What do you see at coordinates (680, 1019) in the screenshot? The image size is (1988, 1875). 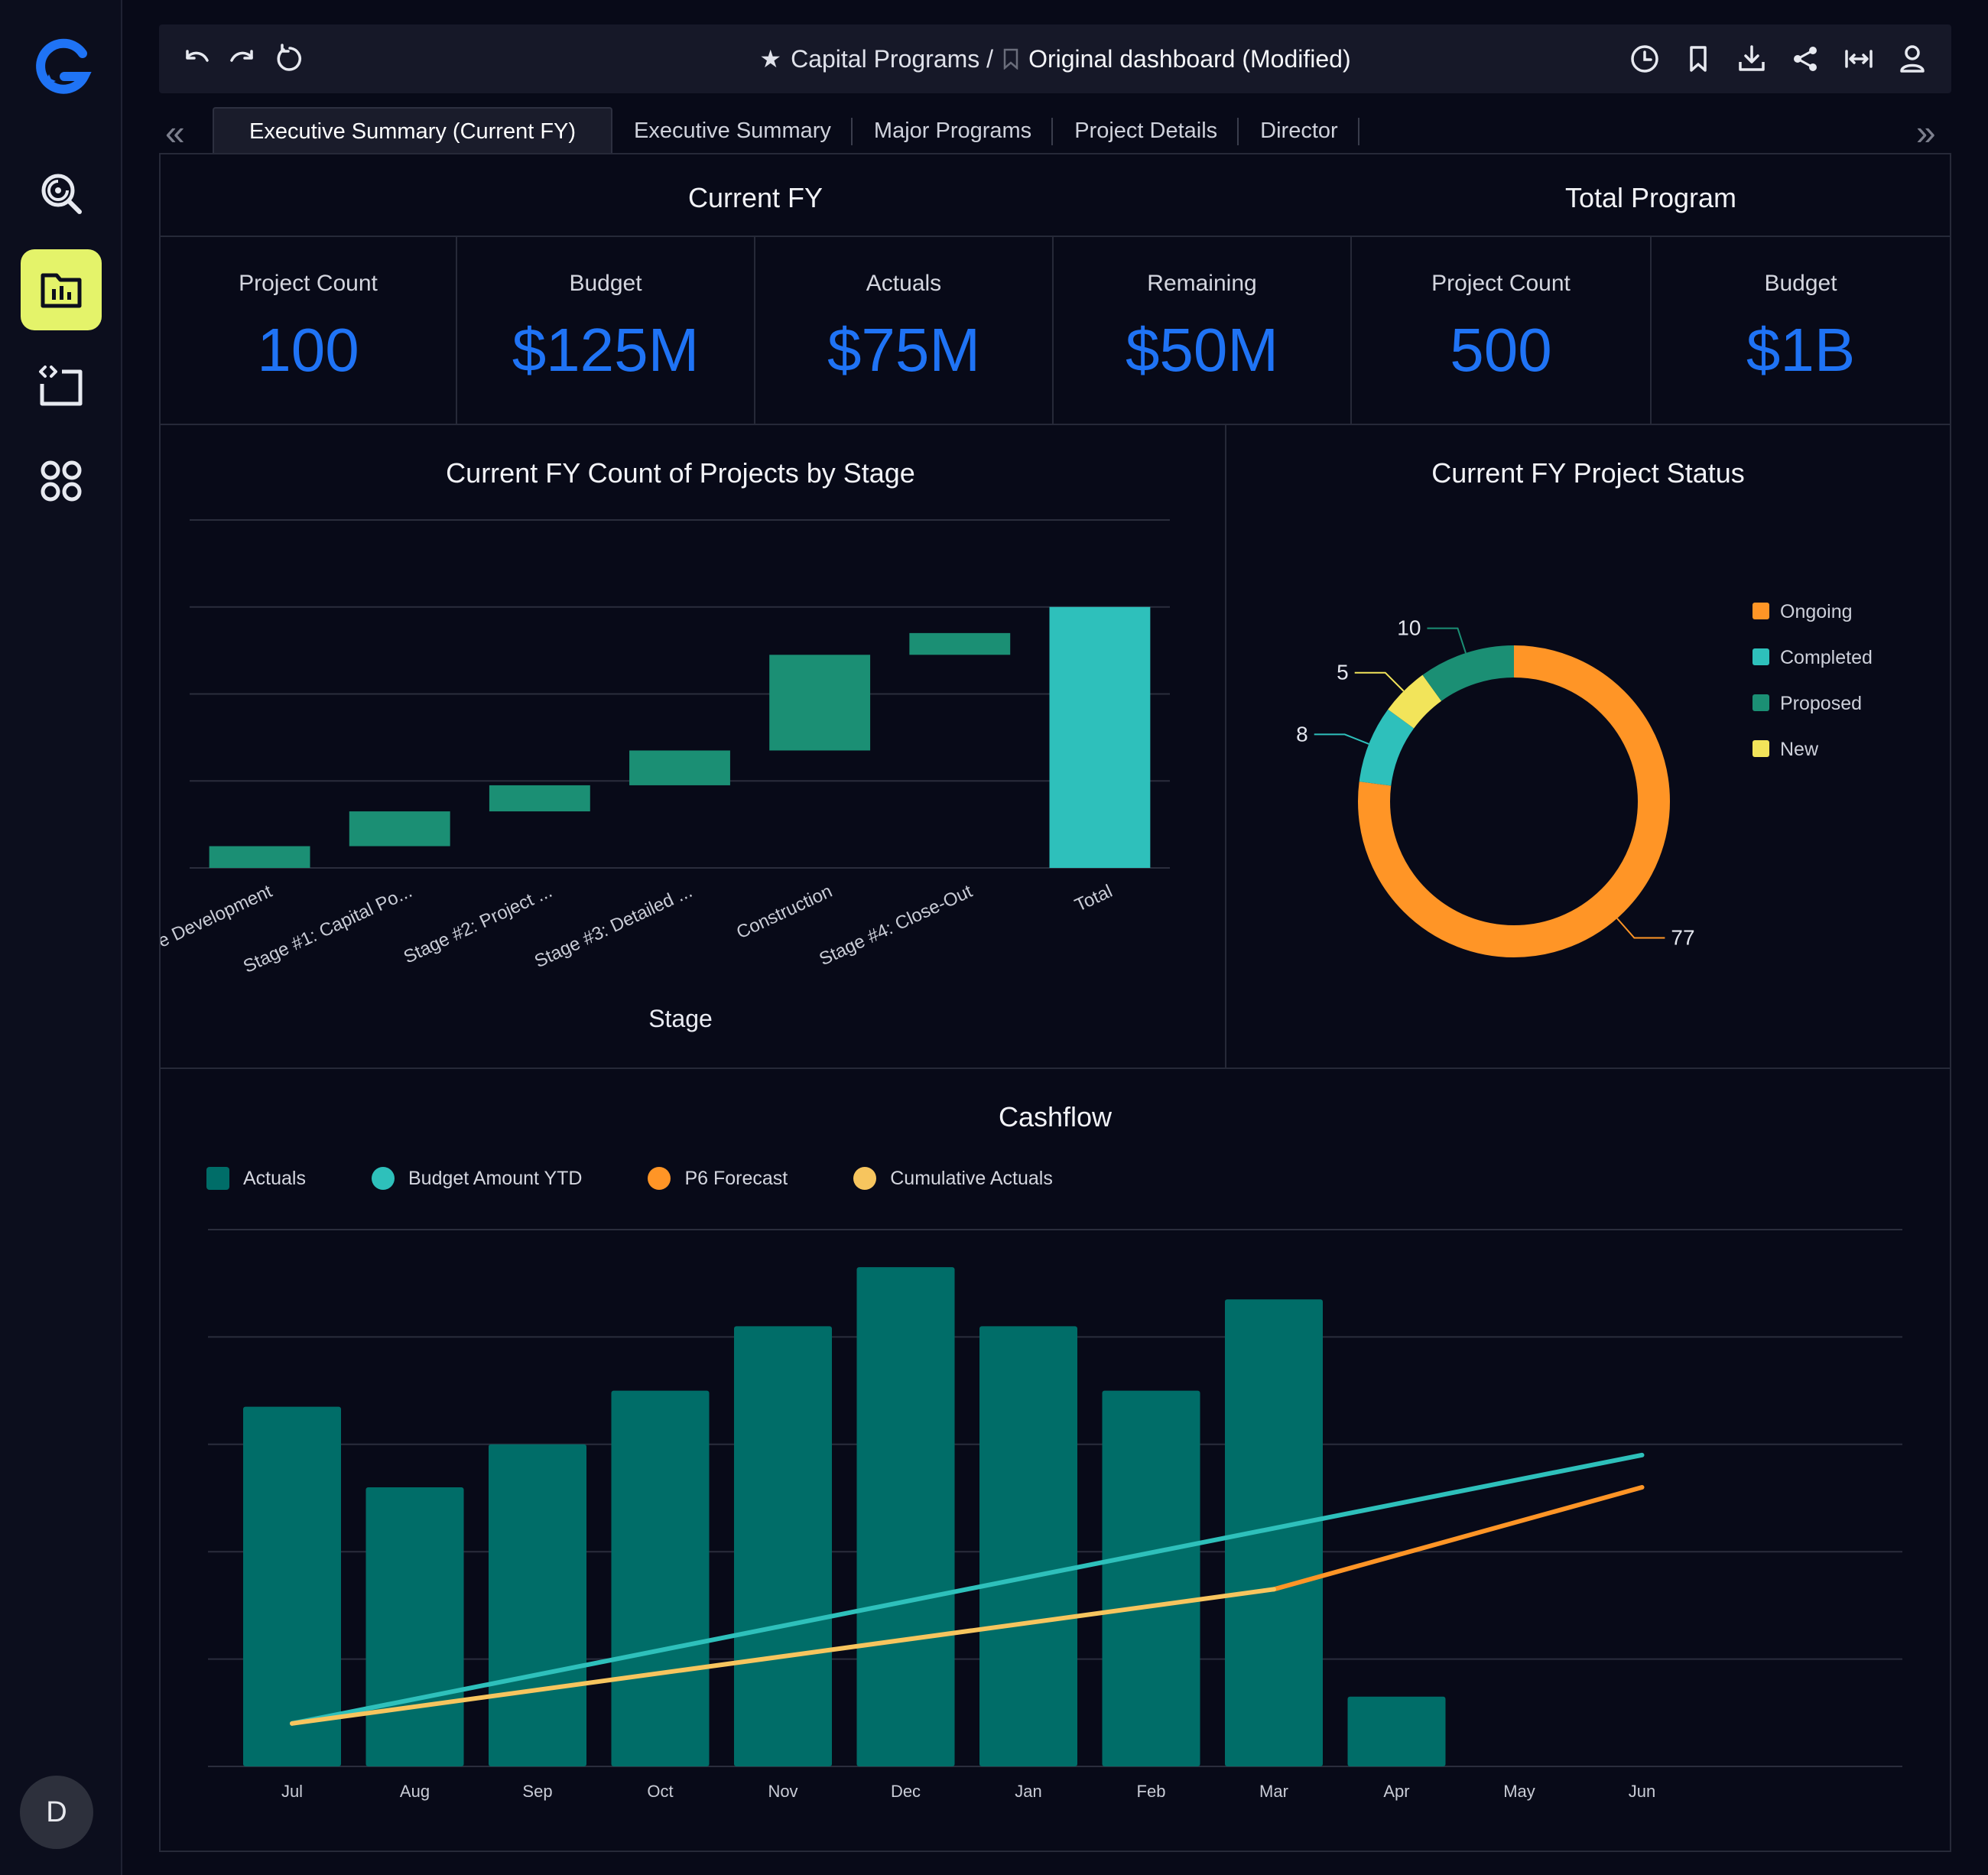 I see `x-axis-title: Stage` at bounding box center [680, 1019].